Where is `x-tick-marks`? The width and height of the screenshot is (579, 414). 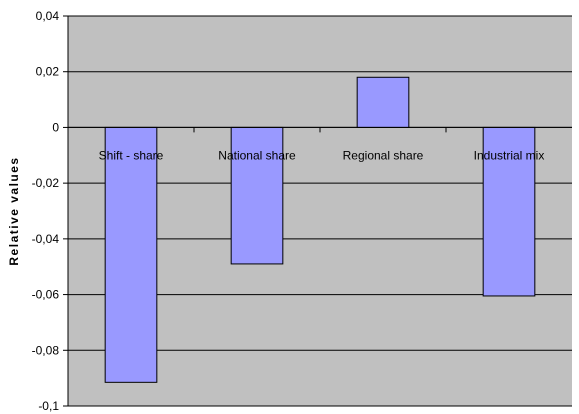
x-tick-marks is located at coordinates (320, 130).